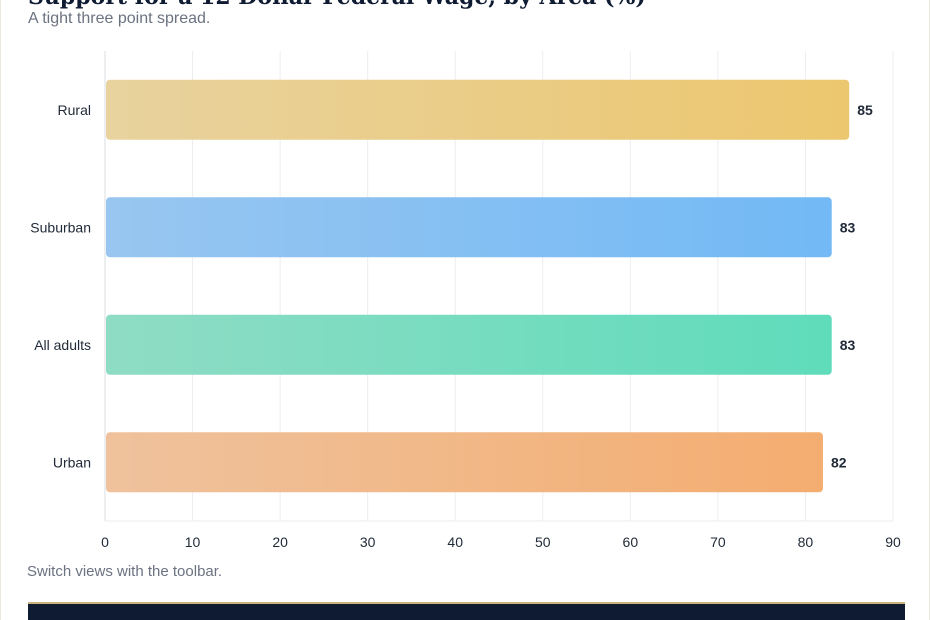  Describe the element at coordinates (839, 462) in the screenshot. I see `value-label: 82` at that location.